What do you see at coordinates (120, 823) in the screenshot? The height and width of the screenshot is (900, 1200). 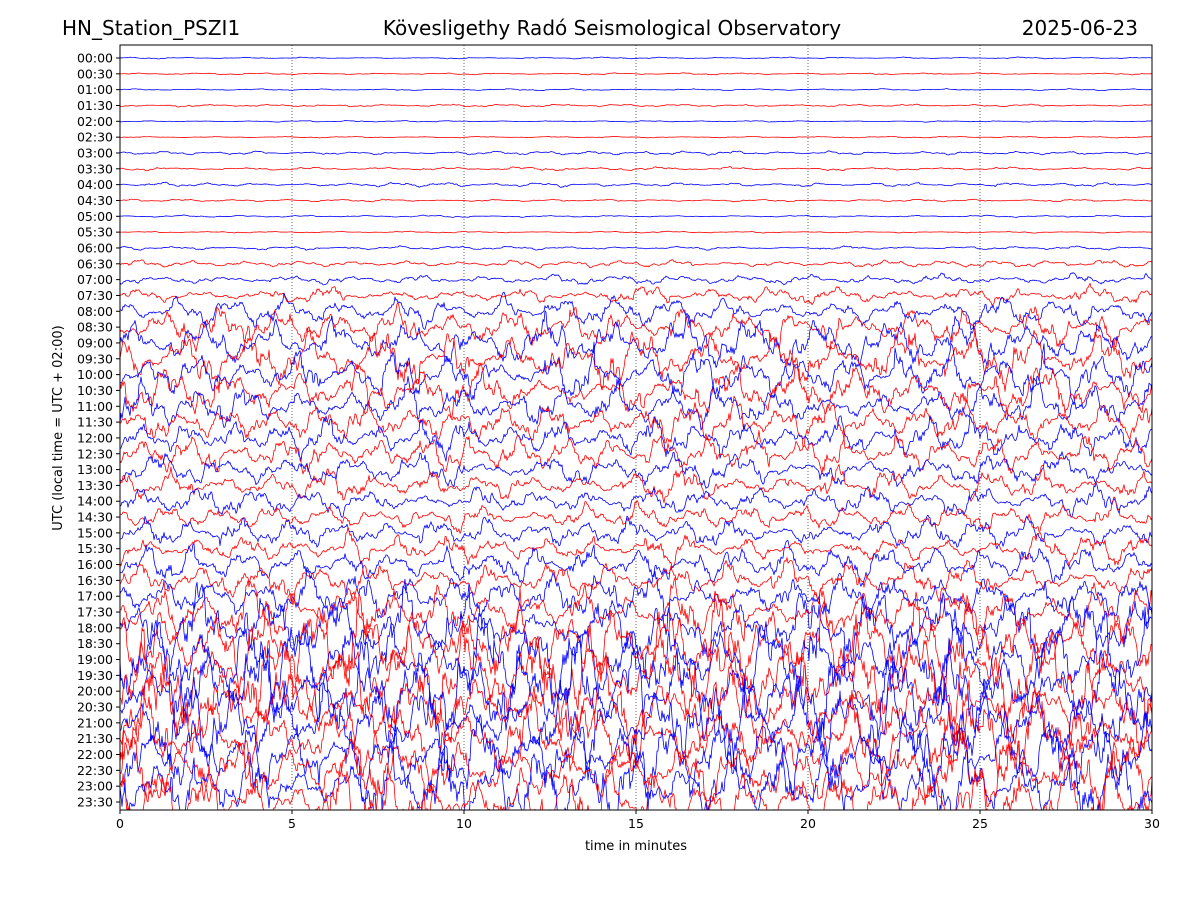 I see `x-tick-label-0: 0` at bounding box center [120, 823].